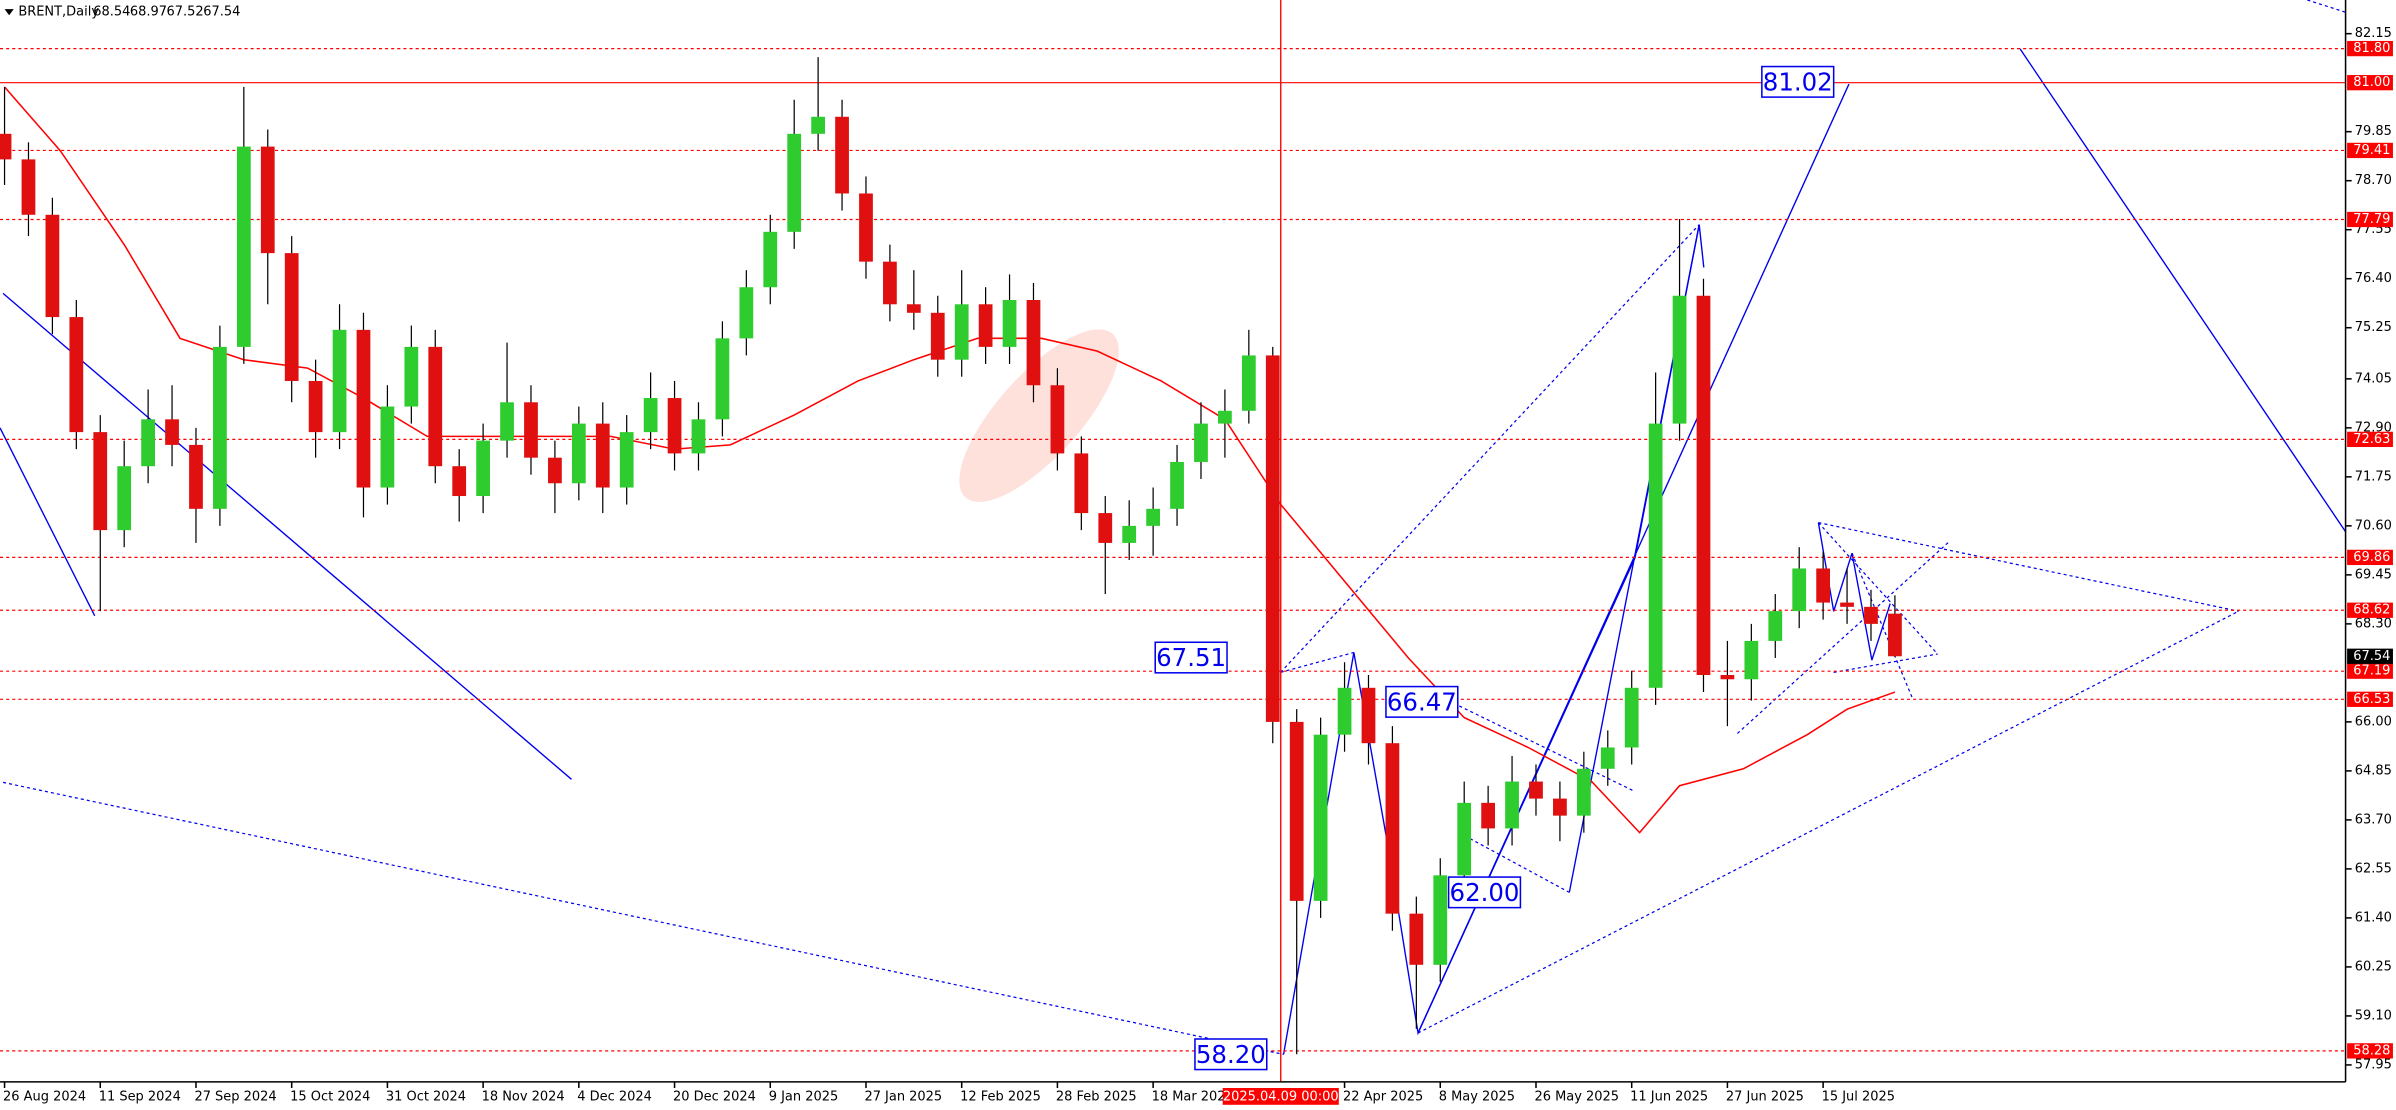 This screenshot has height=1110, width=2396. I want to click on level-label: 69.86, so click(2371, 557).